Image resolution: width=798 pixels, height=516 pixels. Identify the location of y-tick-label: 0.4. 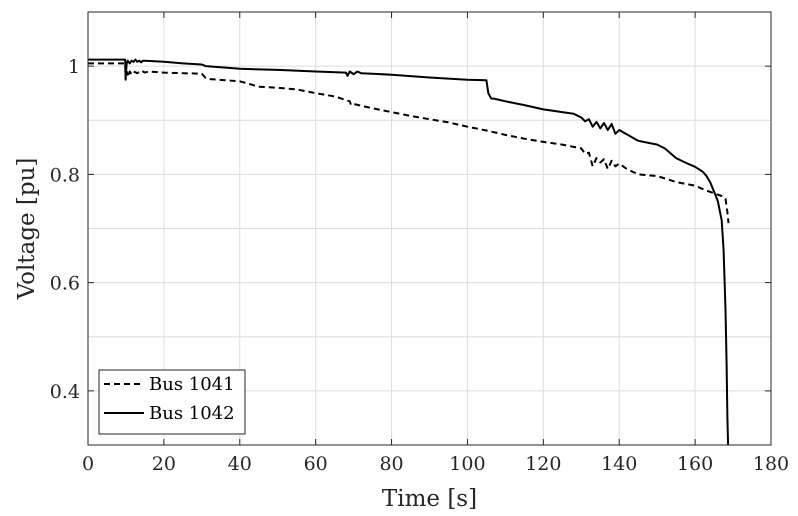
(65, 392).